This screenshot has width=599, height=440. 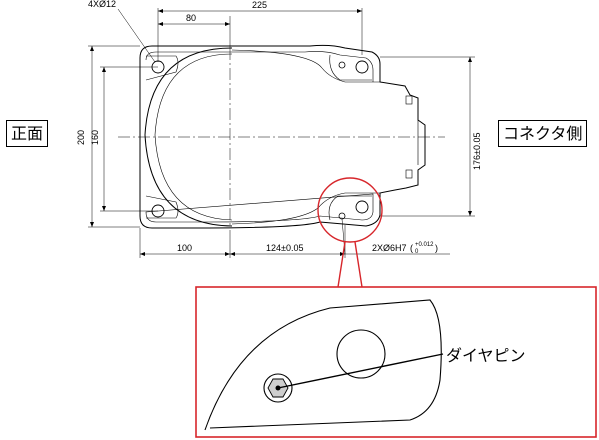 What do you see at coordinates (486, 355) in the screenshot?
I see `dowel-pin-label: ダイヤピン` at bounding box center [486, 355].